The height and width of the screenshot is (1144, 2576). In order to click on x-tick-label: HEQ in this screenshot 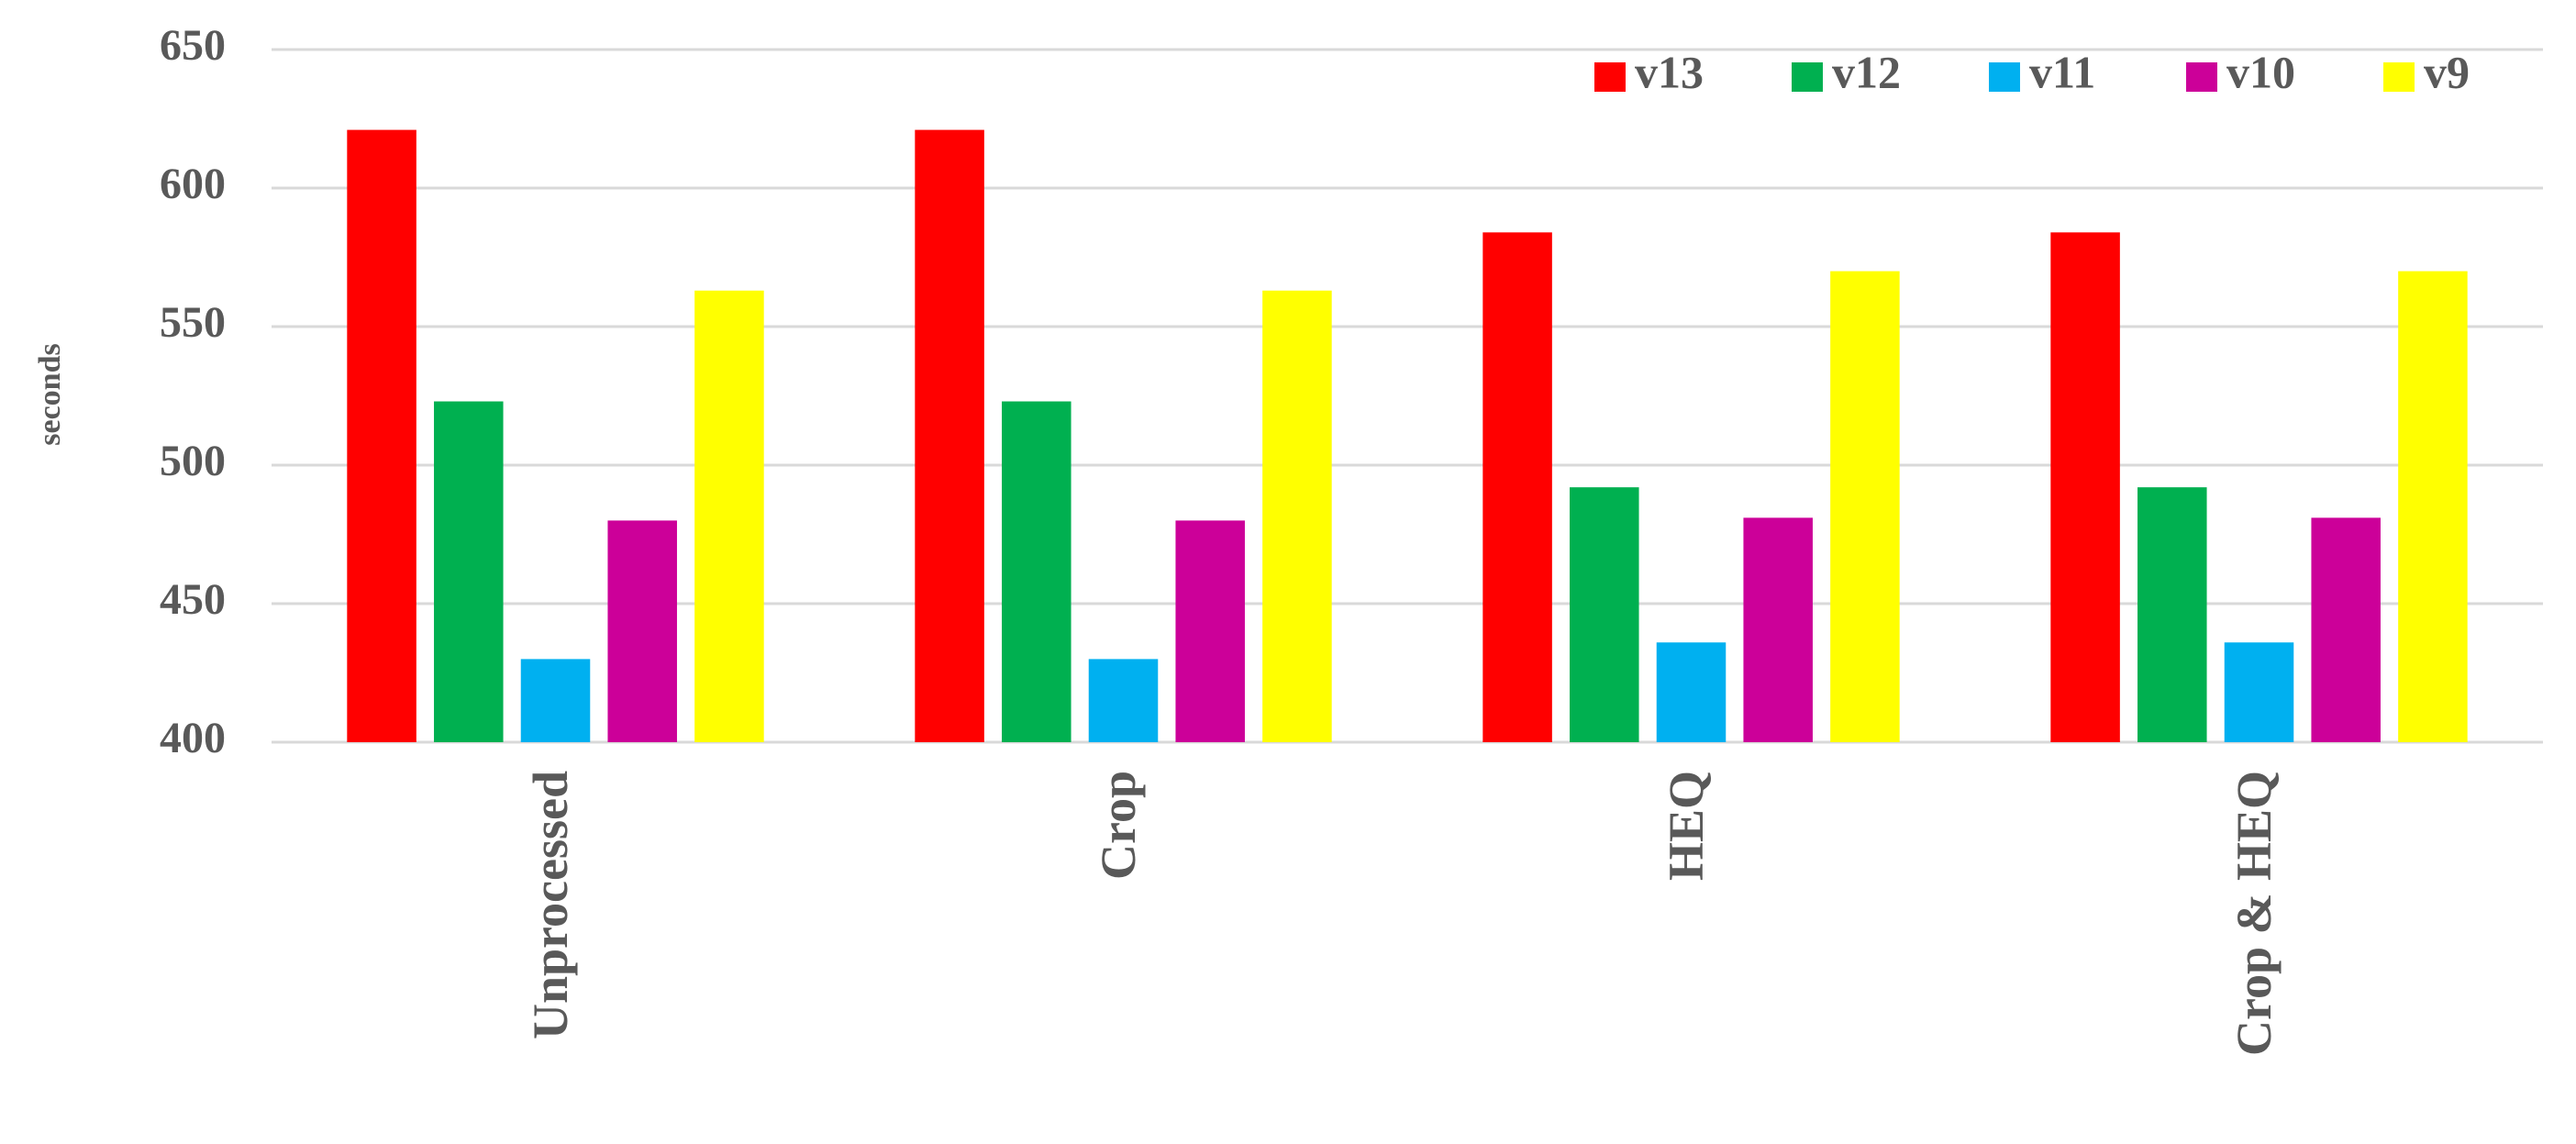, I will do `click(1686, 826)`.